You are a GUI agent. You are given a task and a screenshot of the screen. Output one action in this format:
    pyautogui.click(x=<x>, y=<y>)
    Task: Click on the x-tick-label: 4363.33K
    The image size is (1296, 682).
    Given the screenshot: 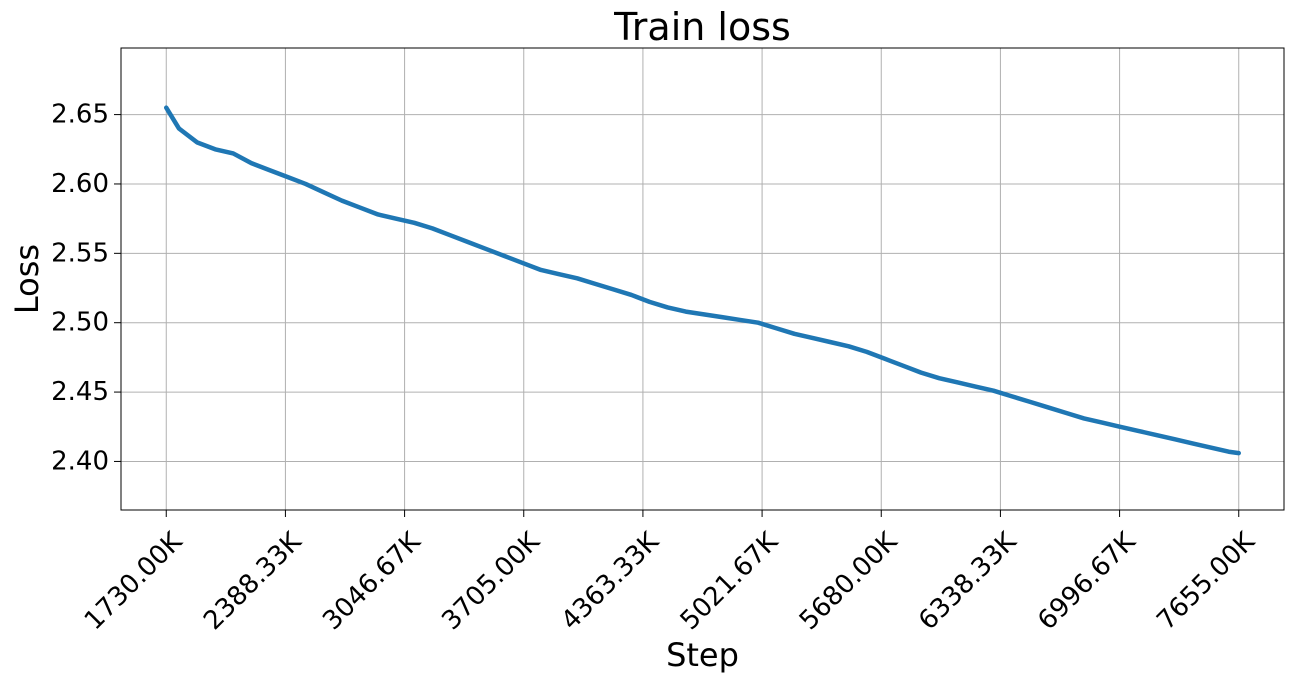 What is the action you would take?
    pyautogui.click(x=611, y=581)
    